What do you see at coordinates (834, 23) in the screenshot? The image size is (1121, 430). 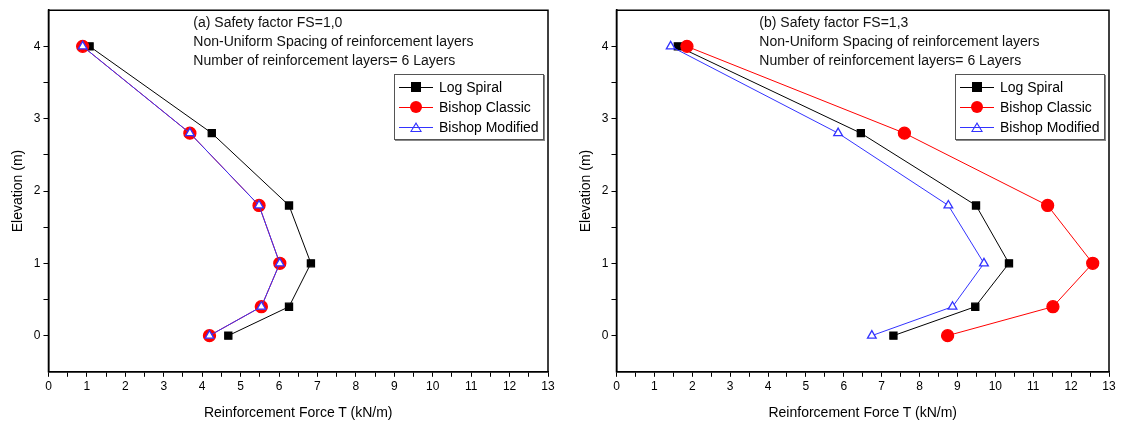 I see `annotation: (b) Safety factor FS=1,3` at bounding box center [834, 23].